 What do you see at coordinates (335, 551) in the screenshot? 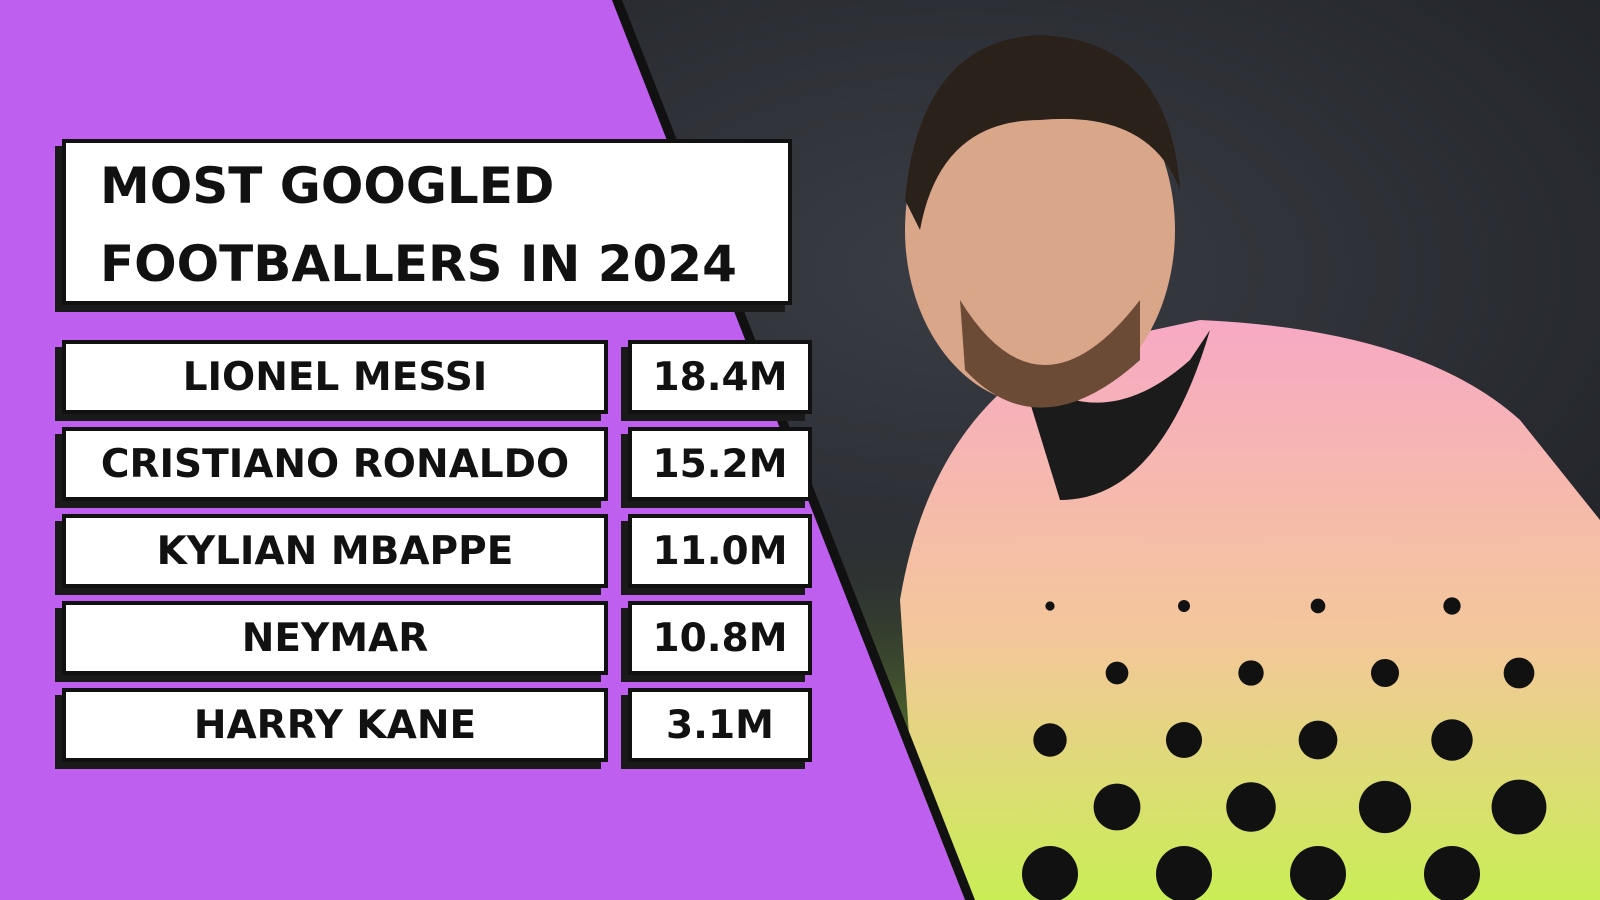
I see `player-name: KYLIAN MBAPPE` at bounding box center [335, 551].